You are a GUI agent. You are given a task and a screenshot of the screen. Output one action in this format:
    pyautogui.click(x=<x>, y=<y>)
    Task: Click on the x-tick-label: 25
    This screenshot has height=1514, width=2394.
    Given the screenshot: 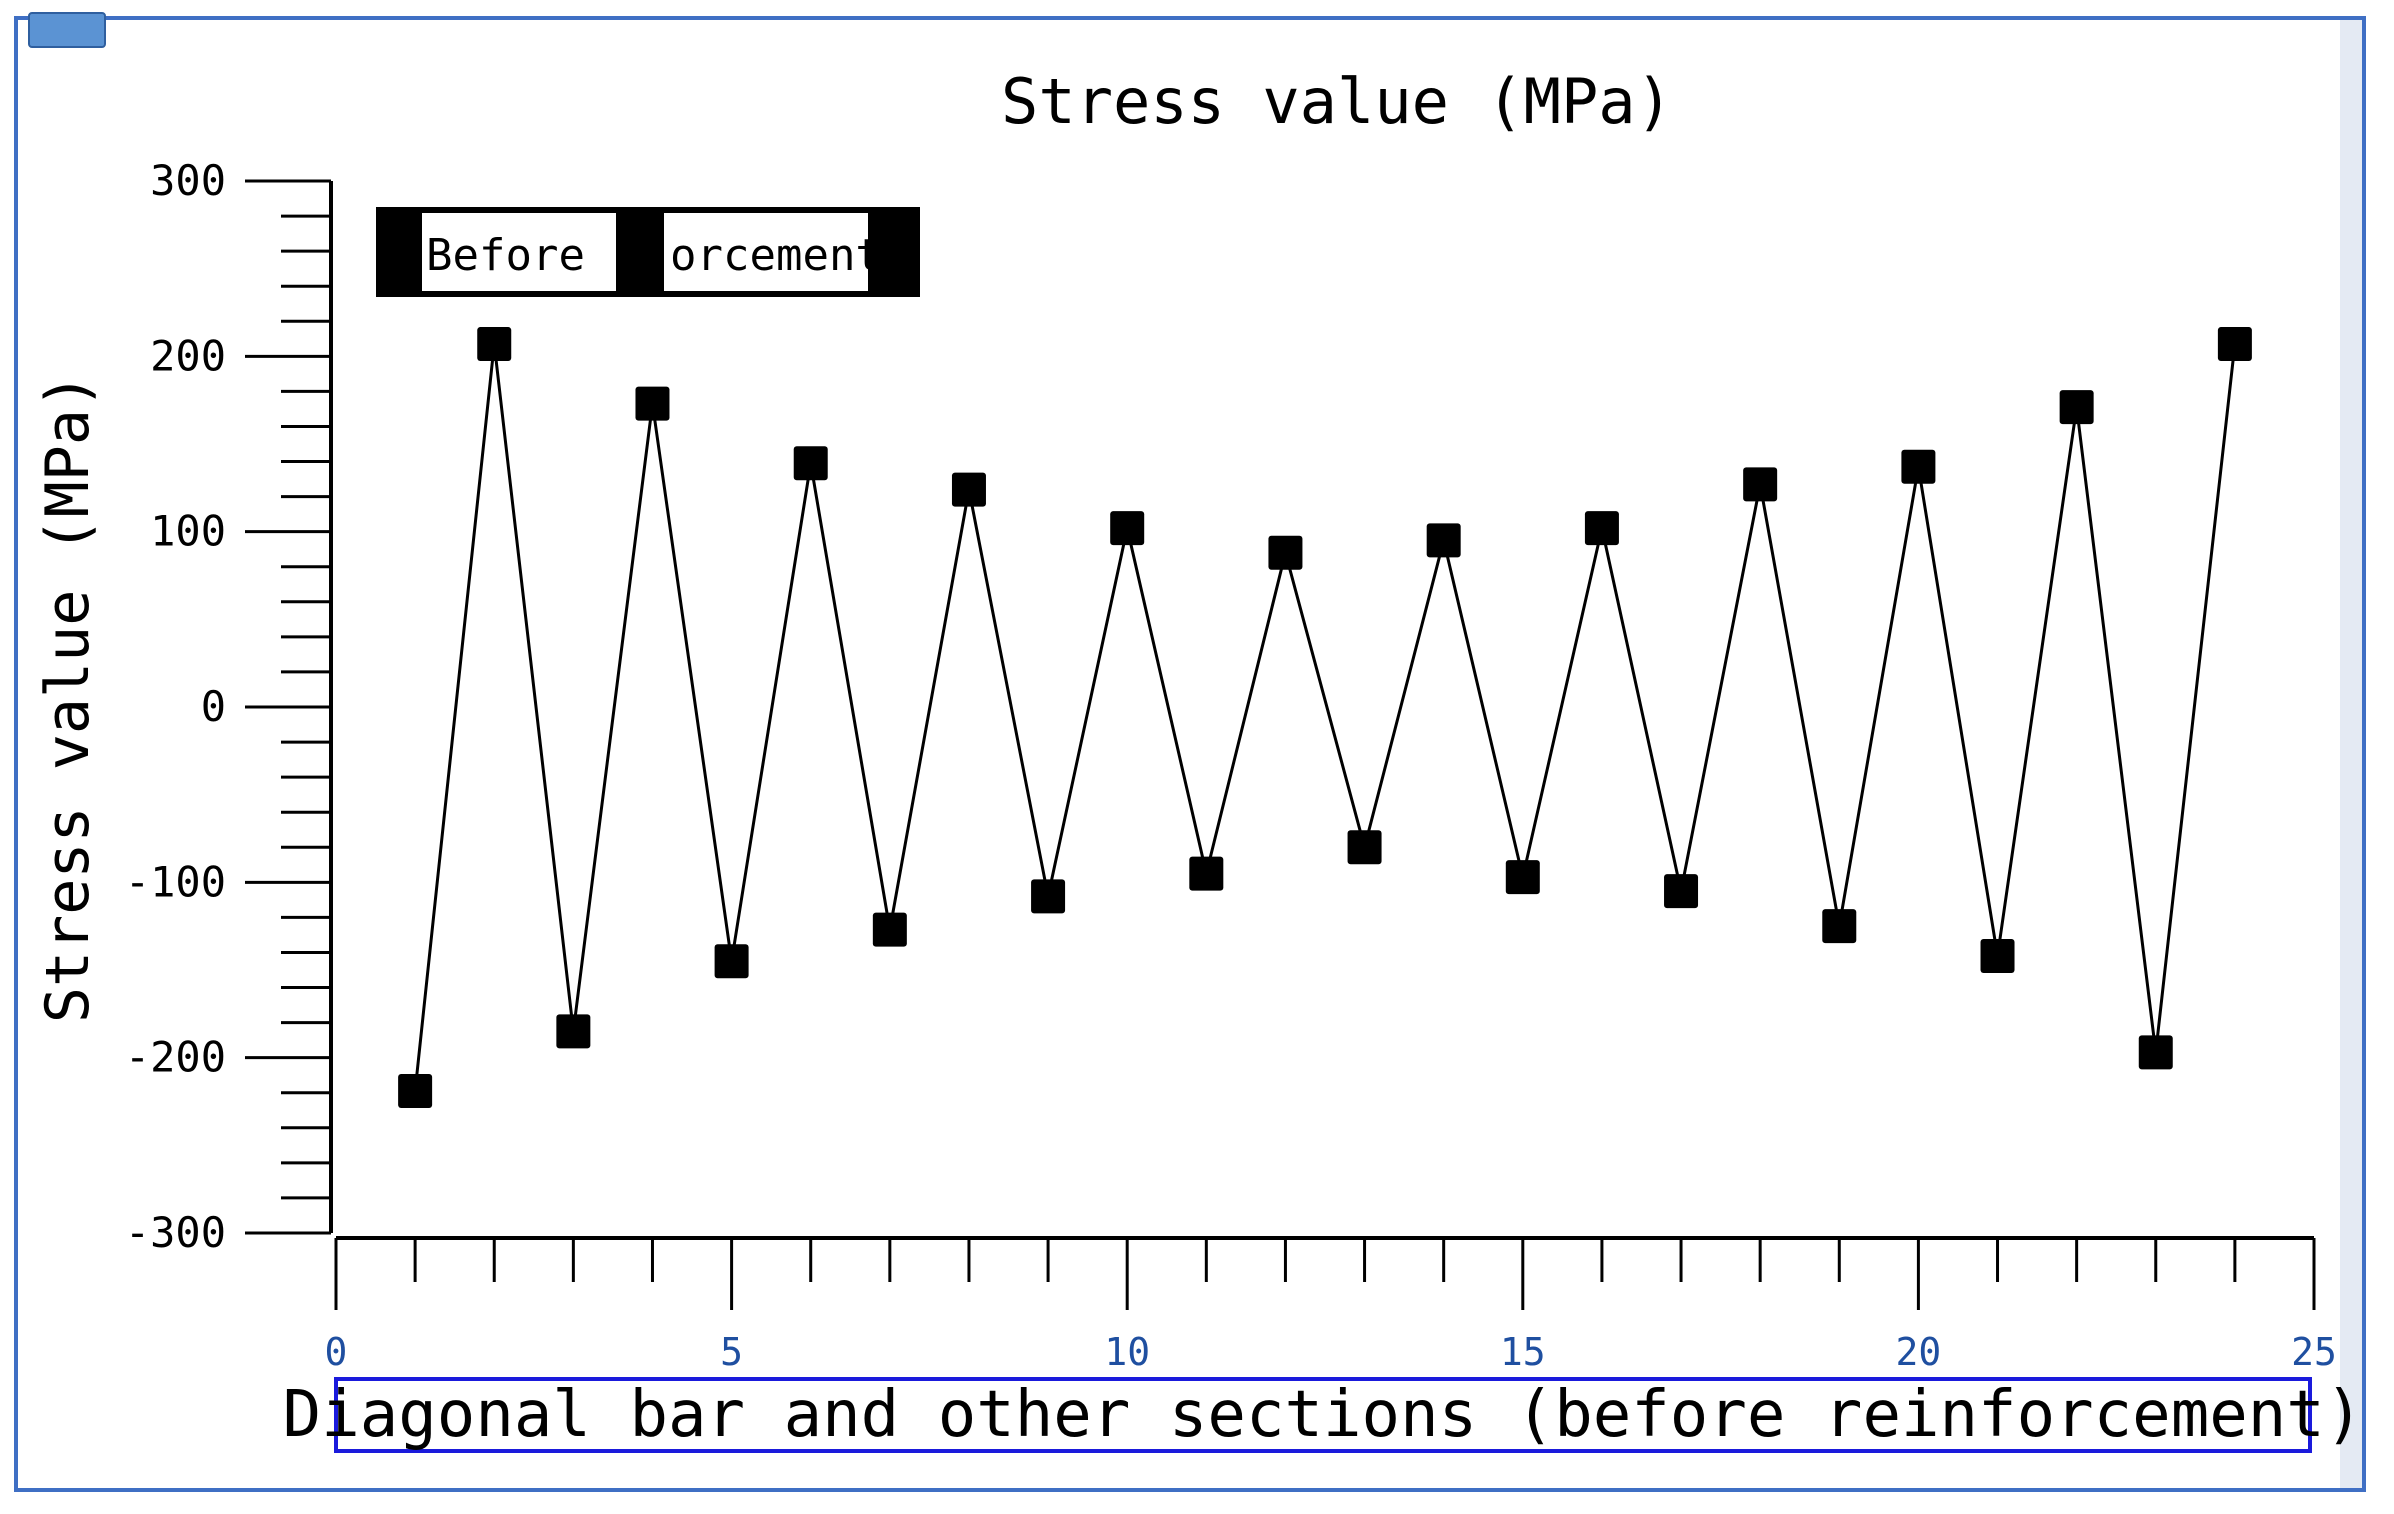 What is the action you would take?
    pyautogui.click(x=2314, y=1352)
    